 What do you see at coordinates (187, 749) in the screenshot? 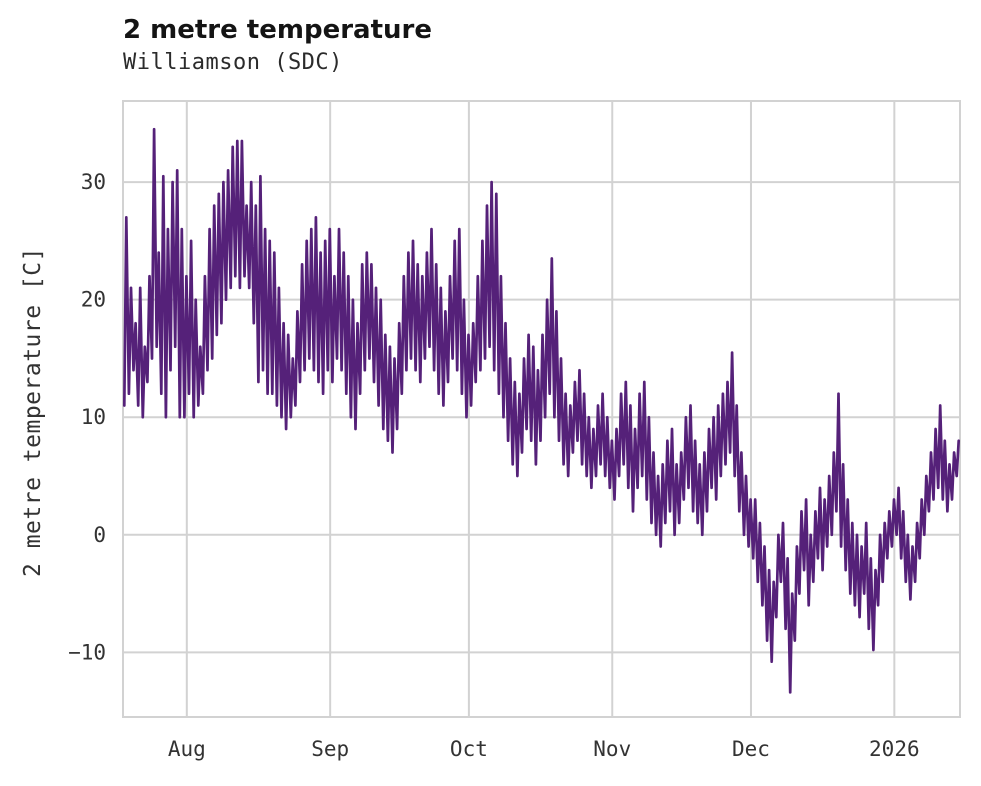
I see `x-tick-label: Aug` at bounding box center [187, 749].